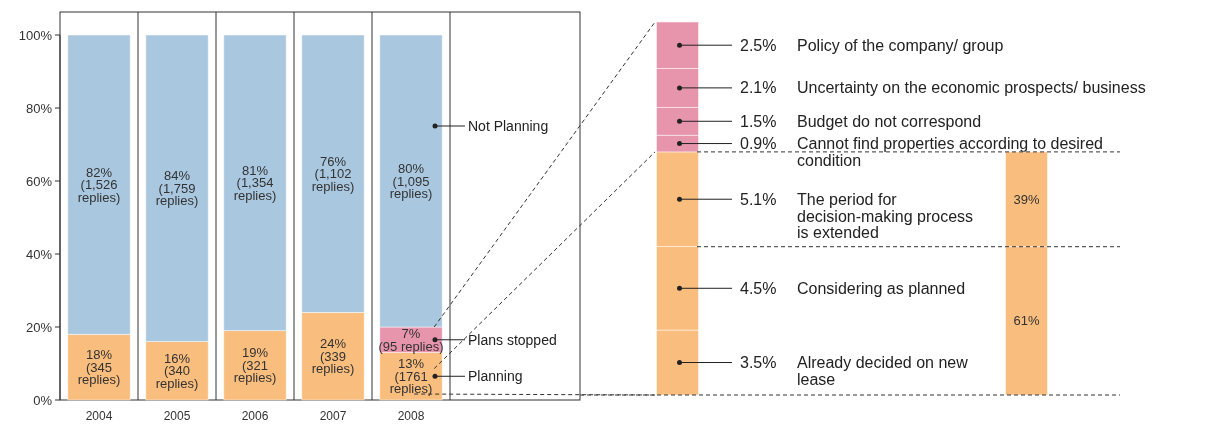 The image size is (1220, 427). I want to click on data-label: 80% (1,095 replies), so click(411, 181).